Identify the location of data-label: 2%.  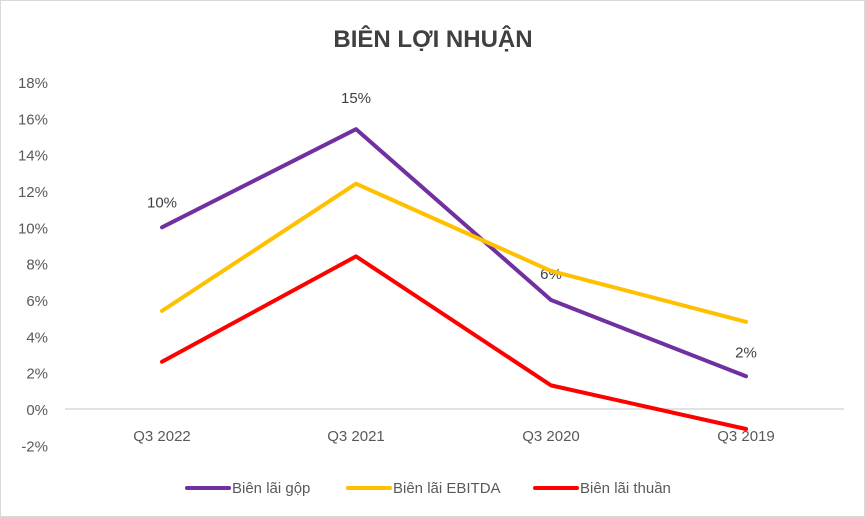
(746, 352).